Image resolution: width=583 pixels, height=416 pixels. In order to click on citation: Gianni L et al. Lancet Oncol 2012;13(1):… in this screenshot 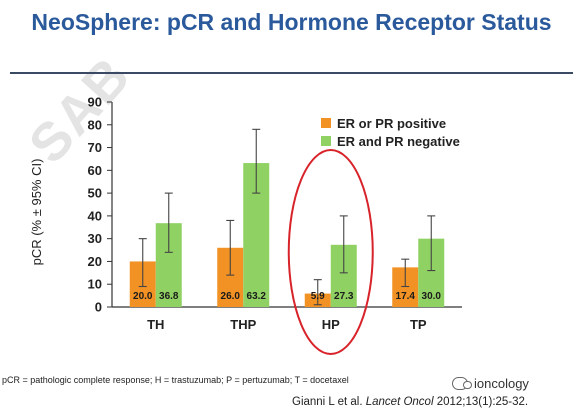, I will do `click(410, 402)`.